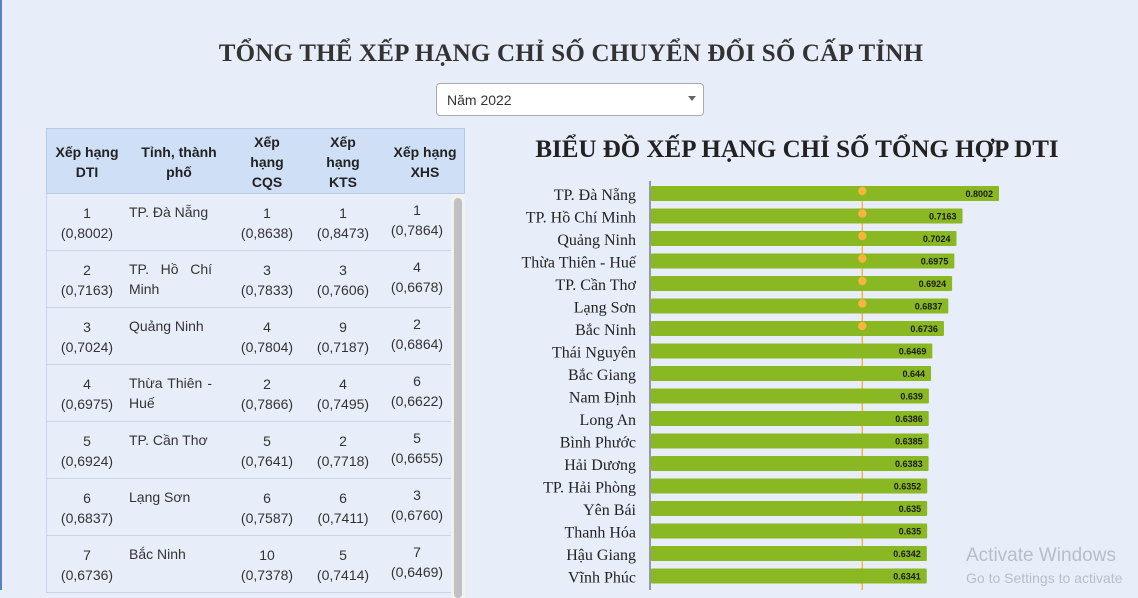 Image resolution: width=1138 pixels, height=598 pixels. What do you see at coordinates (267, 290) in the screenshot?
I see `cqs-score: (0,7833)` at bounding box center [267, 290].